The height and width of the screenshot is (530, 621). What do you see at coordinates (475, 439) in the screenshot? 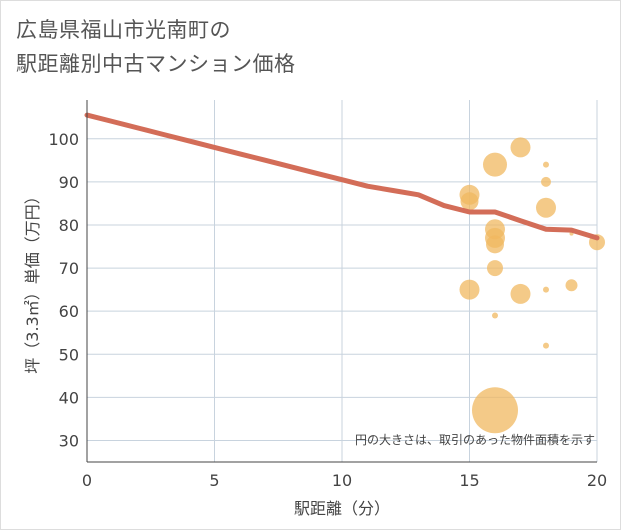
I see `bubble-size-note: 円の大きさは、取引のあった物件面積を示す` at bounding box center [475, 439].